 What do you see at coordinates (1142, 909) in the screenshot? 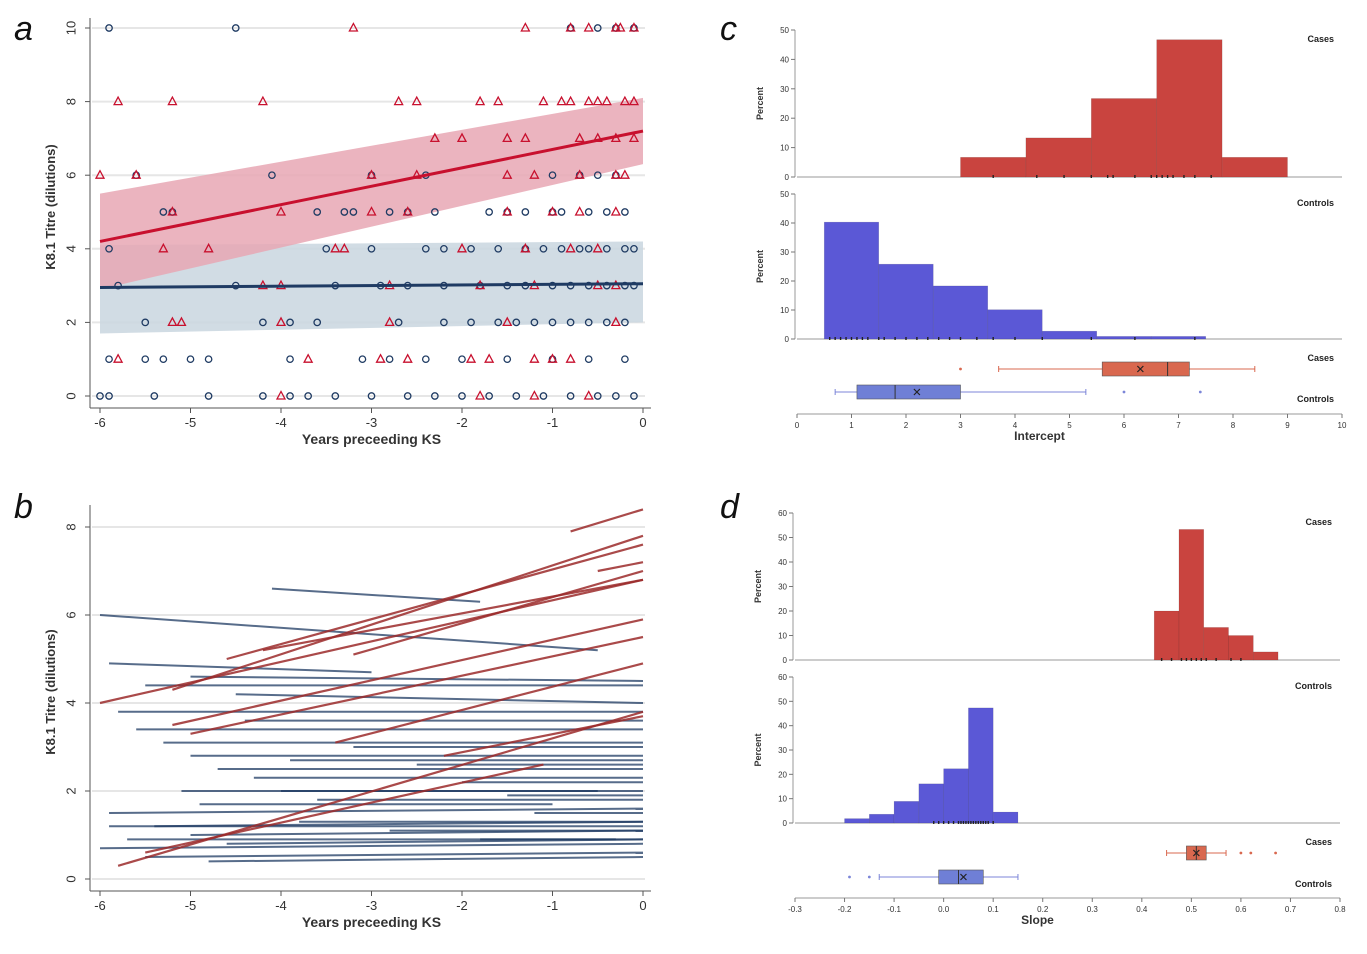
I see `x-tick-label: 0.4` at bounding box center [1142, 909].